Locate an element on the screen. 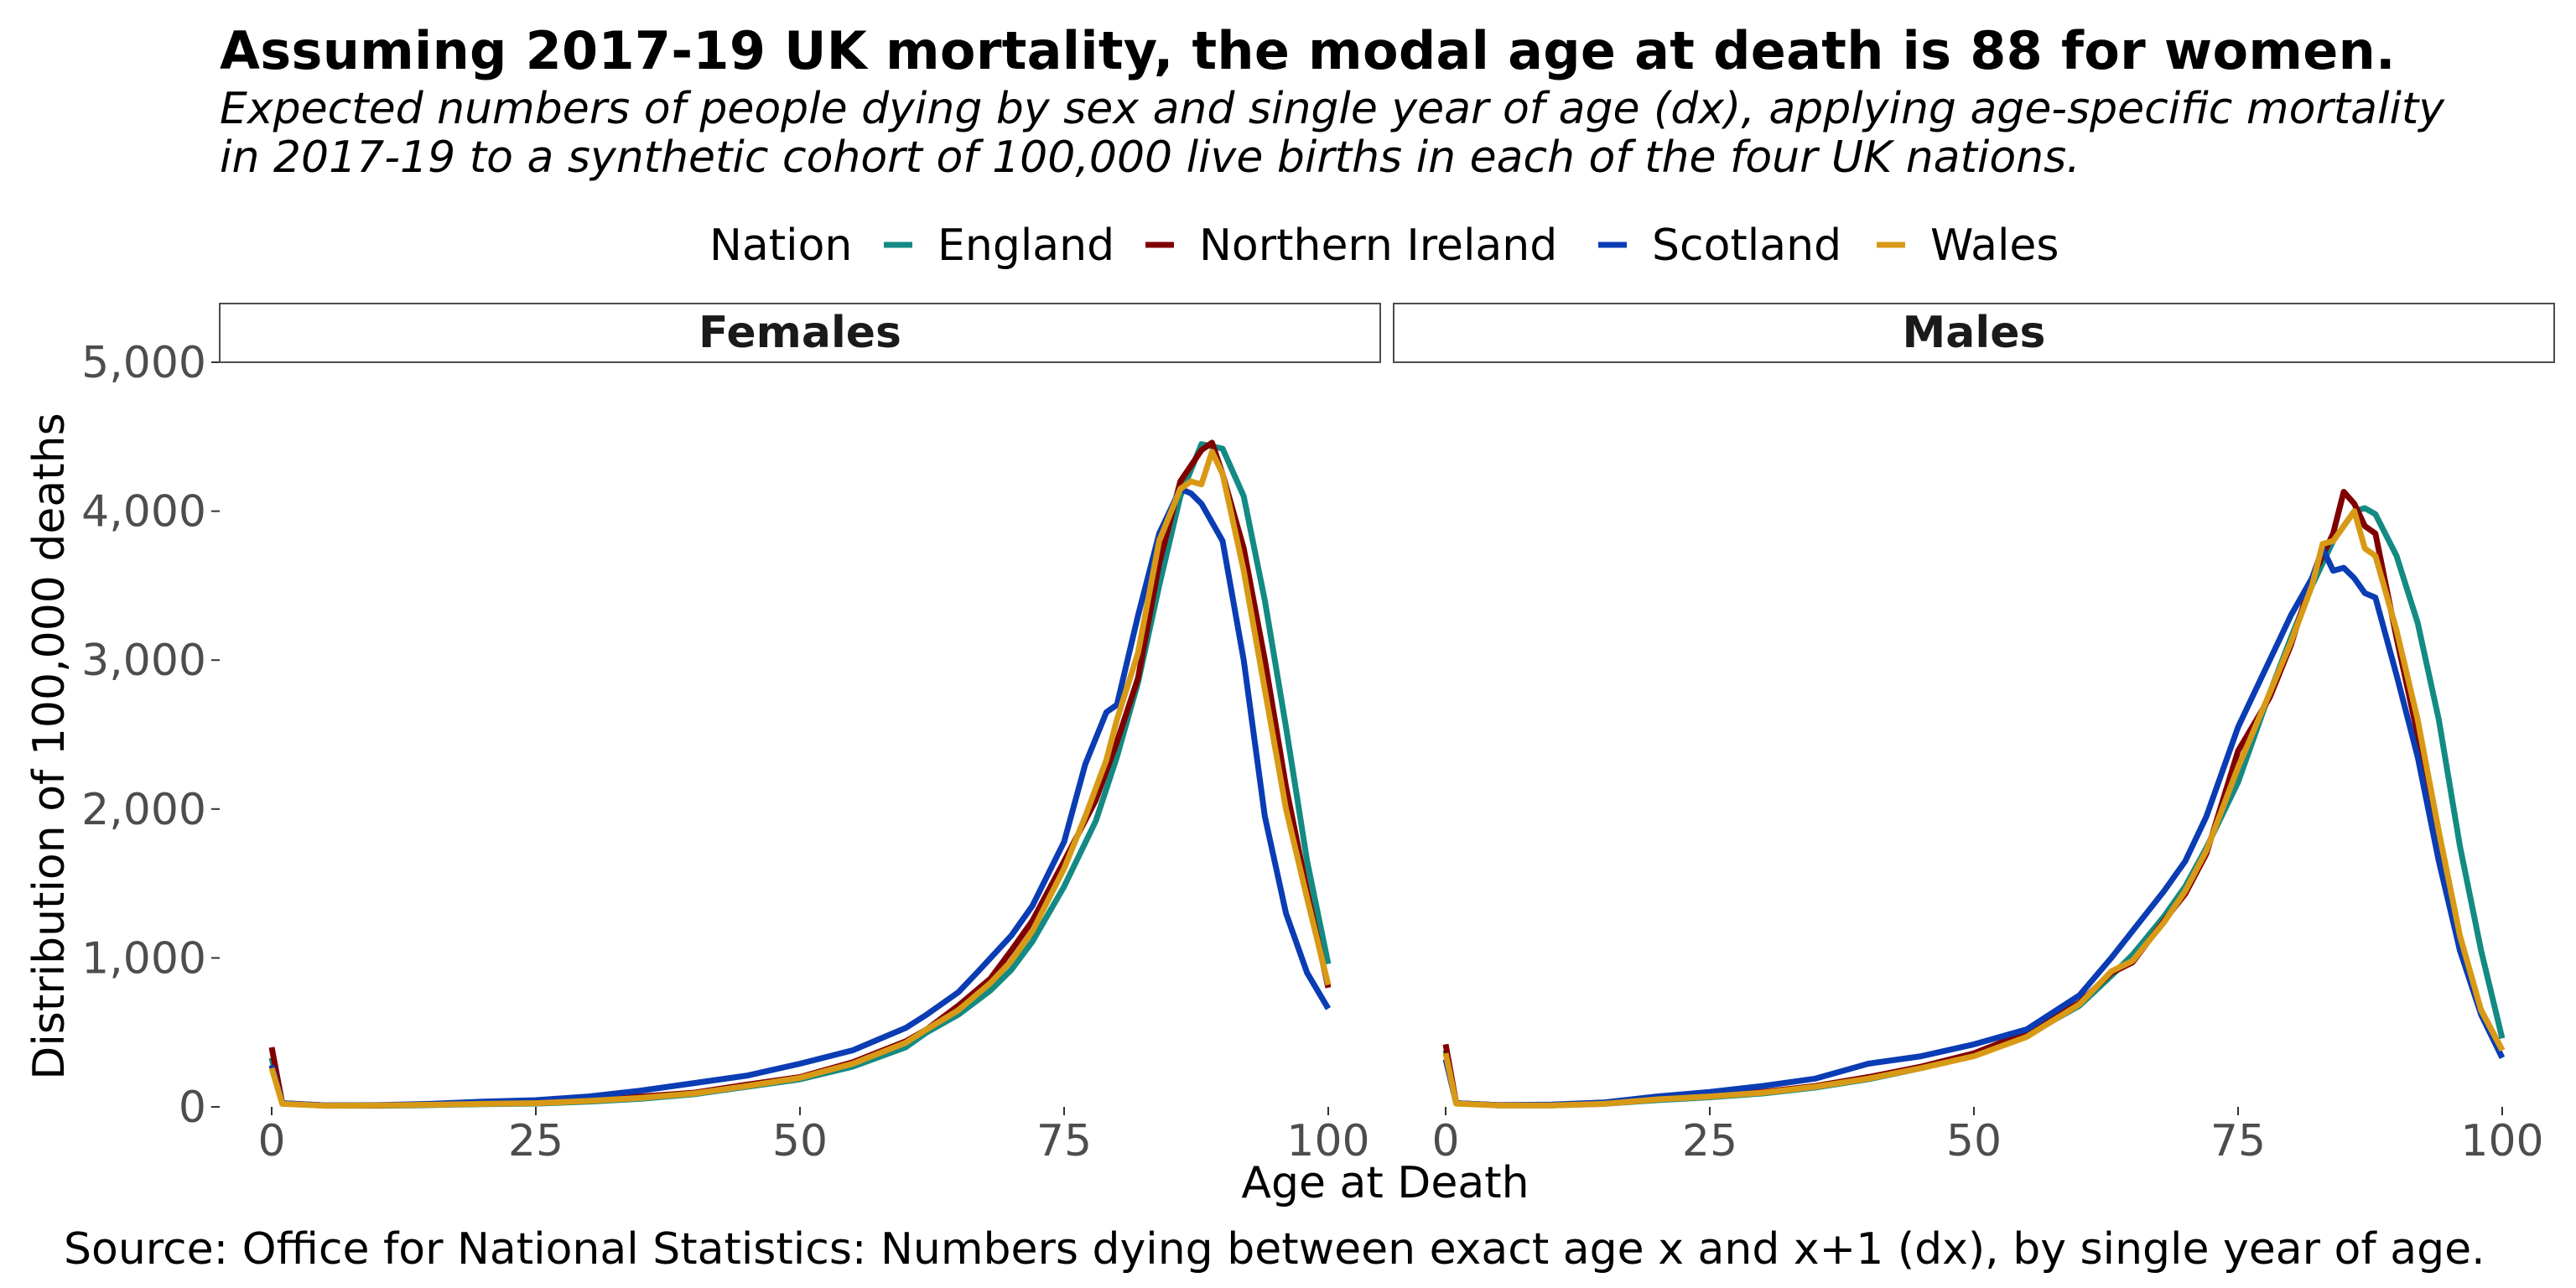 This screenshot has height=1288, width=2576. y-tick-label: 2,000 is located at coordinates (143, 810).